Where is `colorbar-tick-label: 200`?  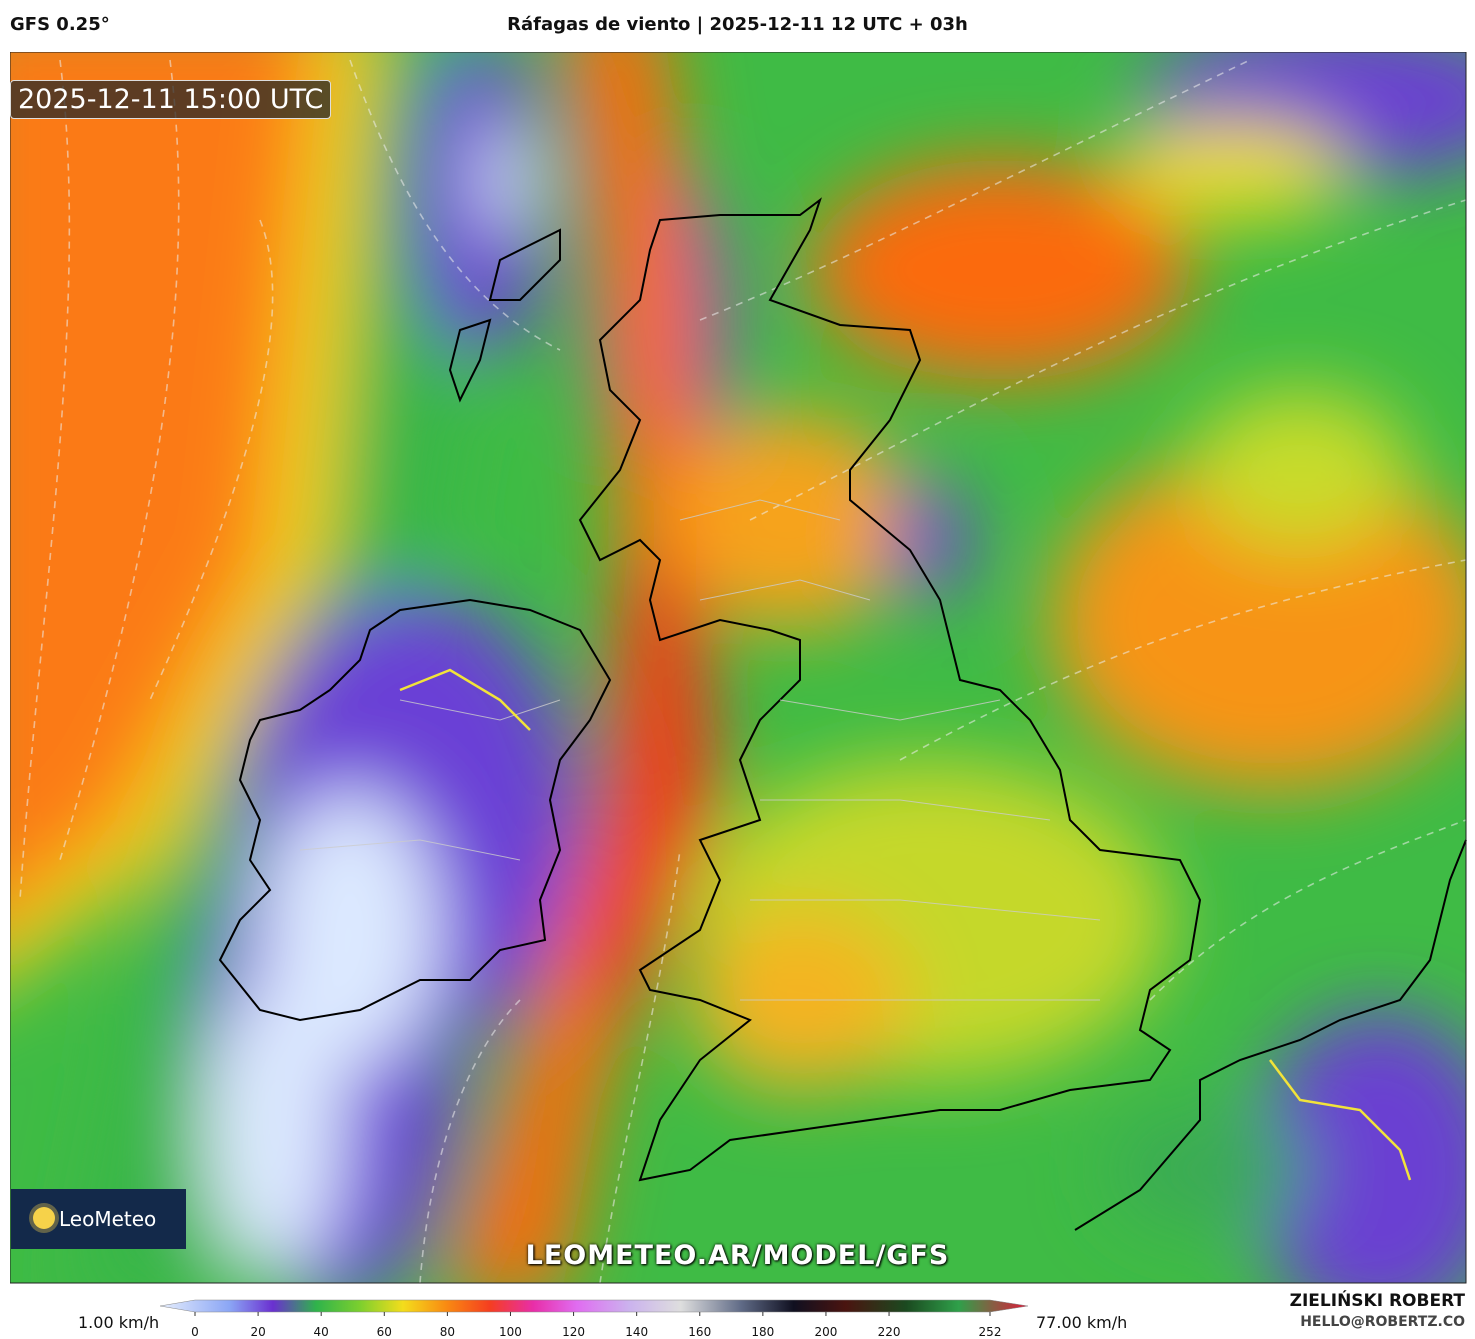
colorbar-tick-label: 200 is located at coordinates (825, 1332).